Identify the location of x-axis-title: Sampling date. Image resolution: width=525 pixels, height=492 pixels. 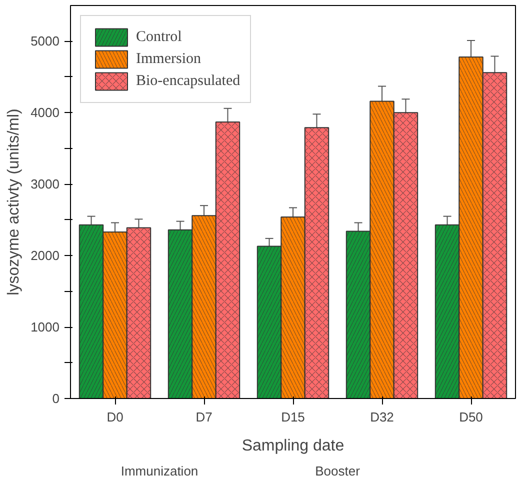
(293, 446).